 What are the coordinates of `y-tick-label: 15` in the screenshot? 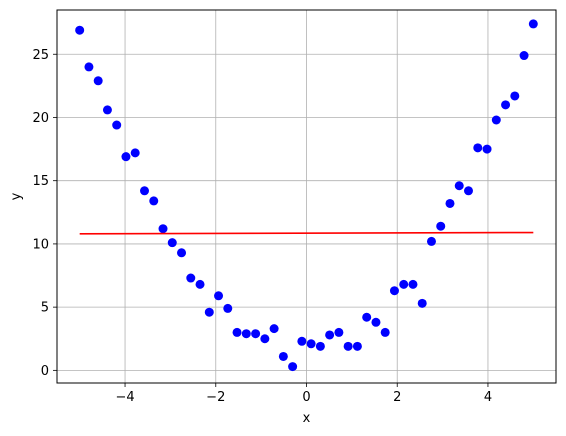 It's located at (40, 181).